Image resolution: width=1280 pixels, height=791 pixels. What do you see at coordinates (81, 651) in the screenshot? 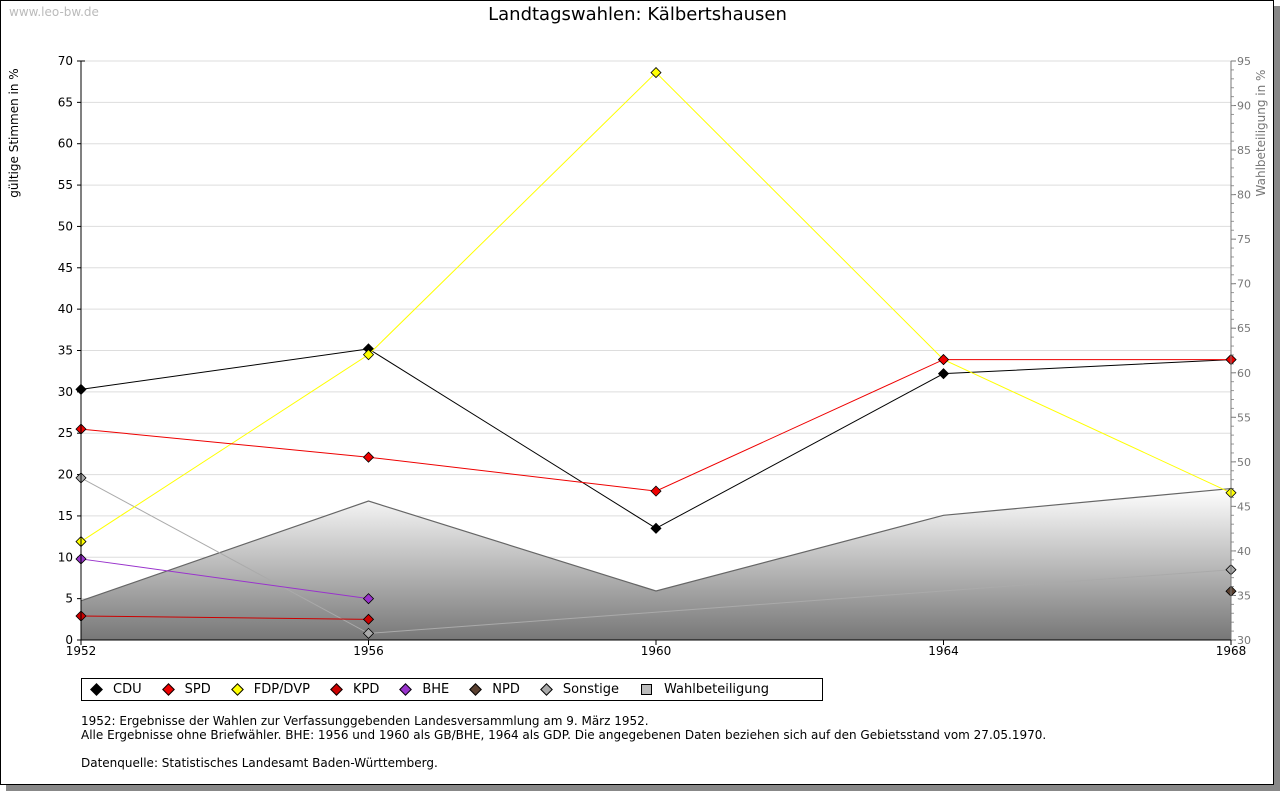
I see `x-tick-label: 1952` at bounding box center [81, 651].